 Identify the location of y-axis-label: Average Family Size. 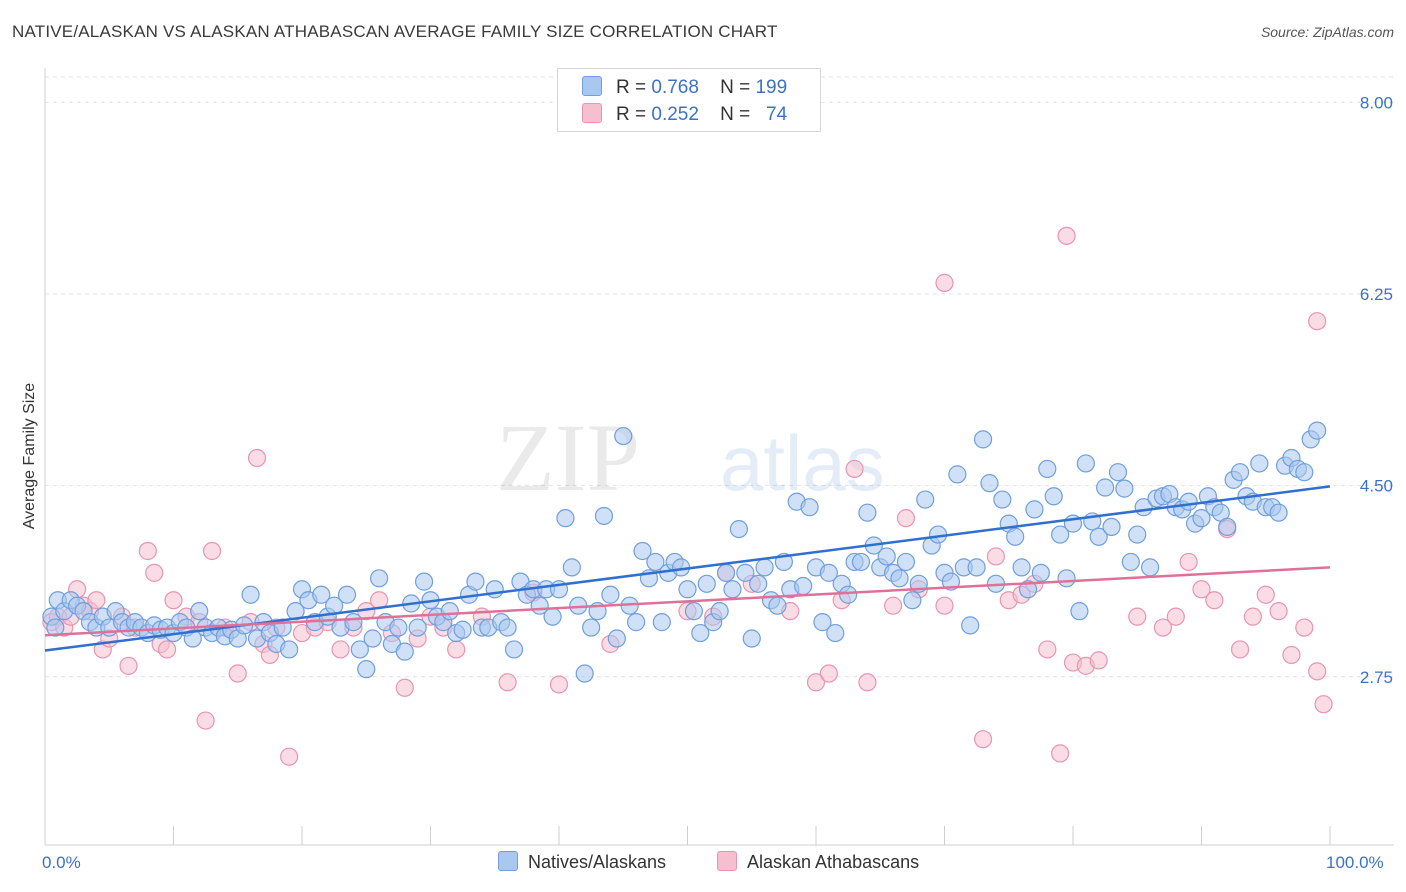
(29, 456).